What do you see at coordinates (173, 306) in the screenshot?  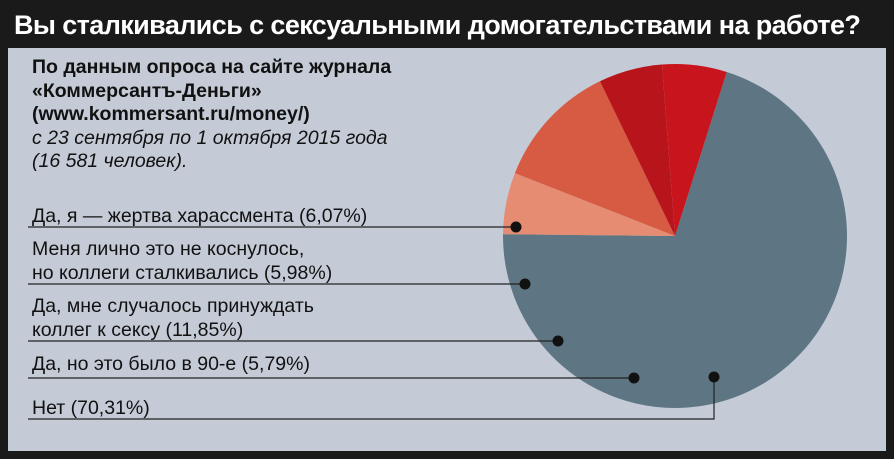 I see `slice-label-coerced-1: Да, мне случалось принуждать` at bounding box center [173, 306].